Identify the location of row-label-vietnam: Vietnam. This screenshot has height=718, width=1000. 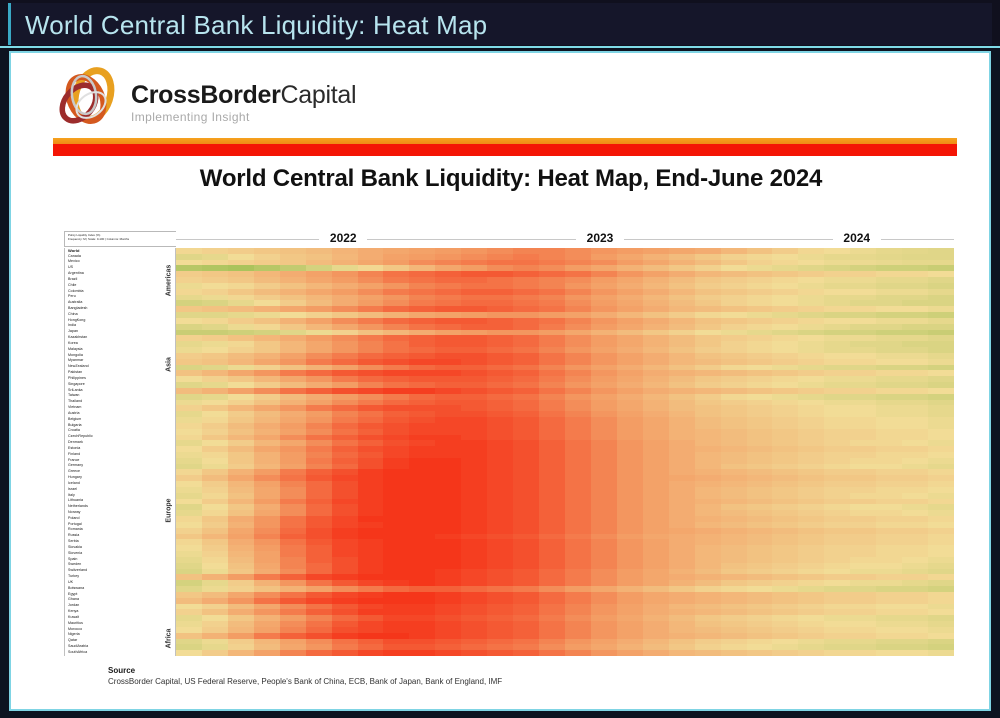
(75, 407).